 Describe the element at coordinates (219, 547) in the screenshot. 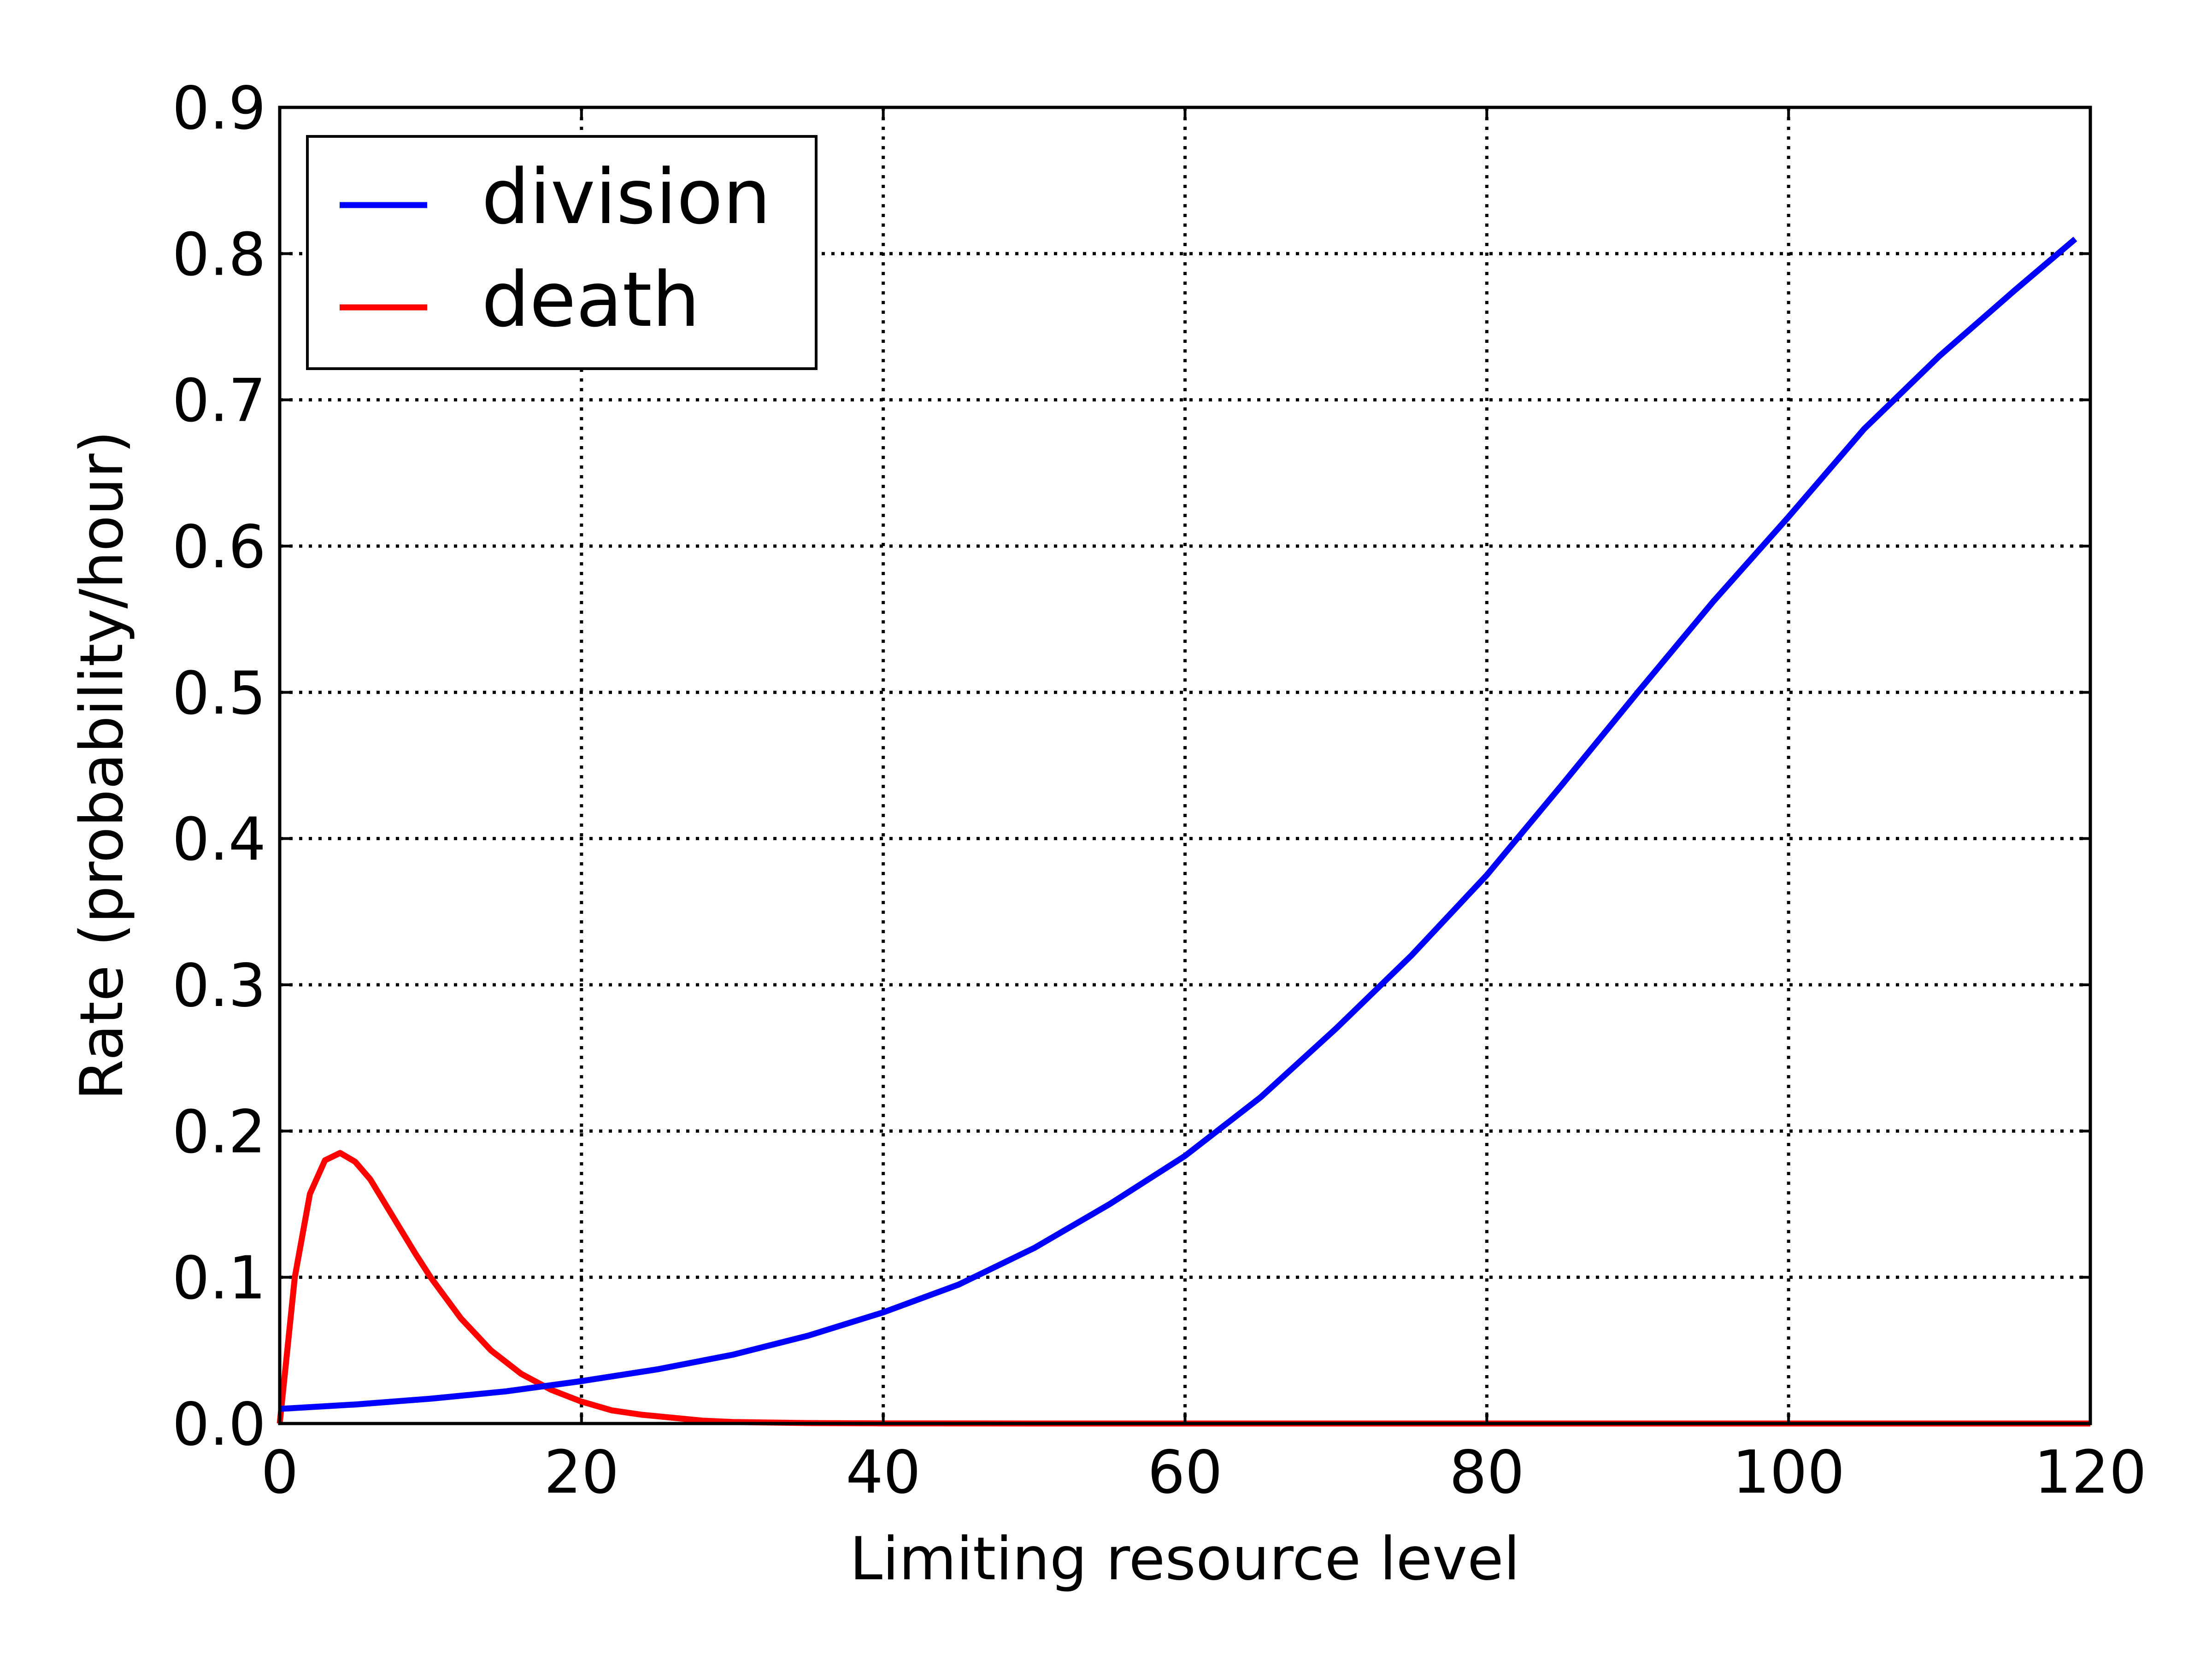

I see `y-tick-label: 0.6` at that location.